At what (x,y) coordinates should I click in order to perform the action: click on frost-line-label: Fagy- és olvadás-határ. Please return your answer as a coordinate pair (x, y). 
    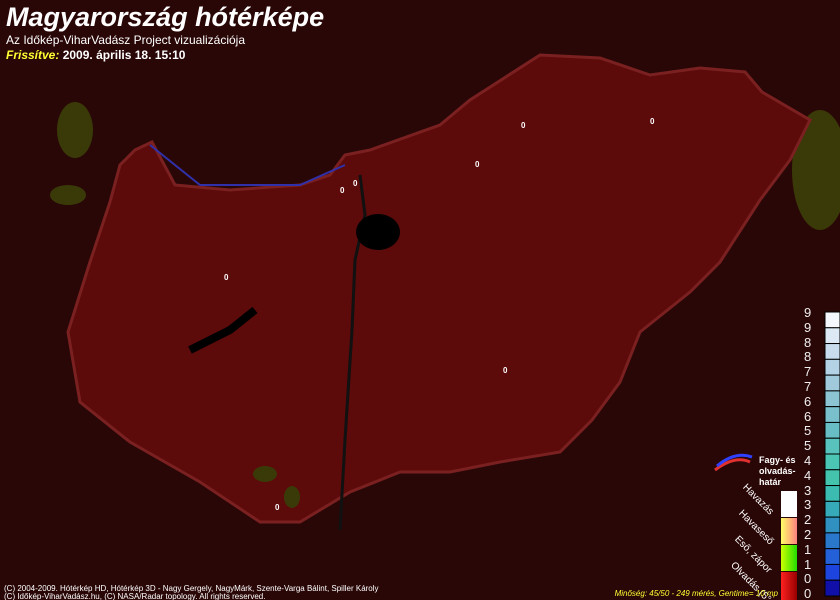
    Looking at the image, I should click on (777, 471).